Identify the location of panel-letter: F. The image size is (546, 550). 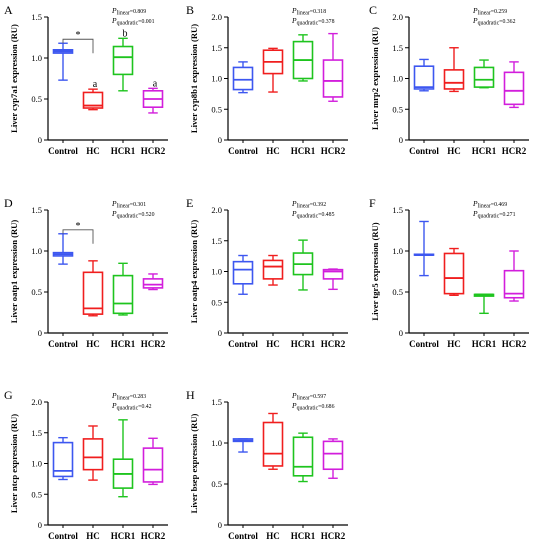
(372, 203).